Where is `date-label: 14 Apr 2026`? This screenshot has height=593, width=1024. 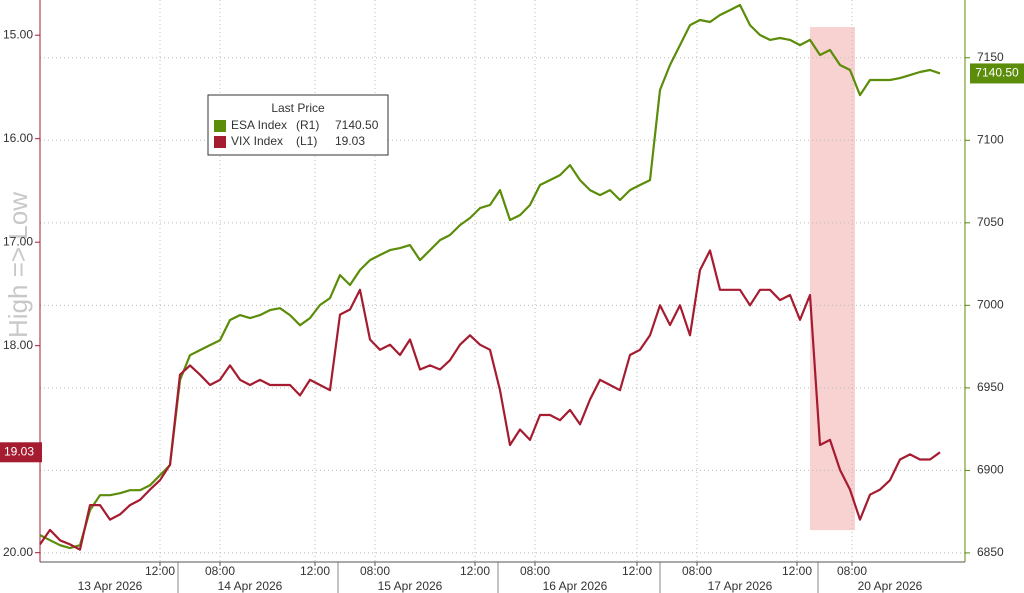
date-label: 14 Apr 2026 is located at coordinates (250, 586).